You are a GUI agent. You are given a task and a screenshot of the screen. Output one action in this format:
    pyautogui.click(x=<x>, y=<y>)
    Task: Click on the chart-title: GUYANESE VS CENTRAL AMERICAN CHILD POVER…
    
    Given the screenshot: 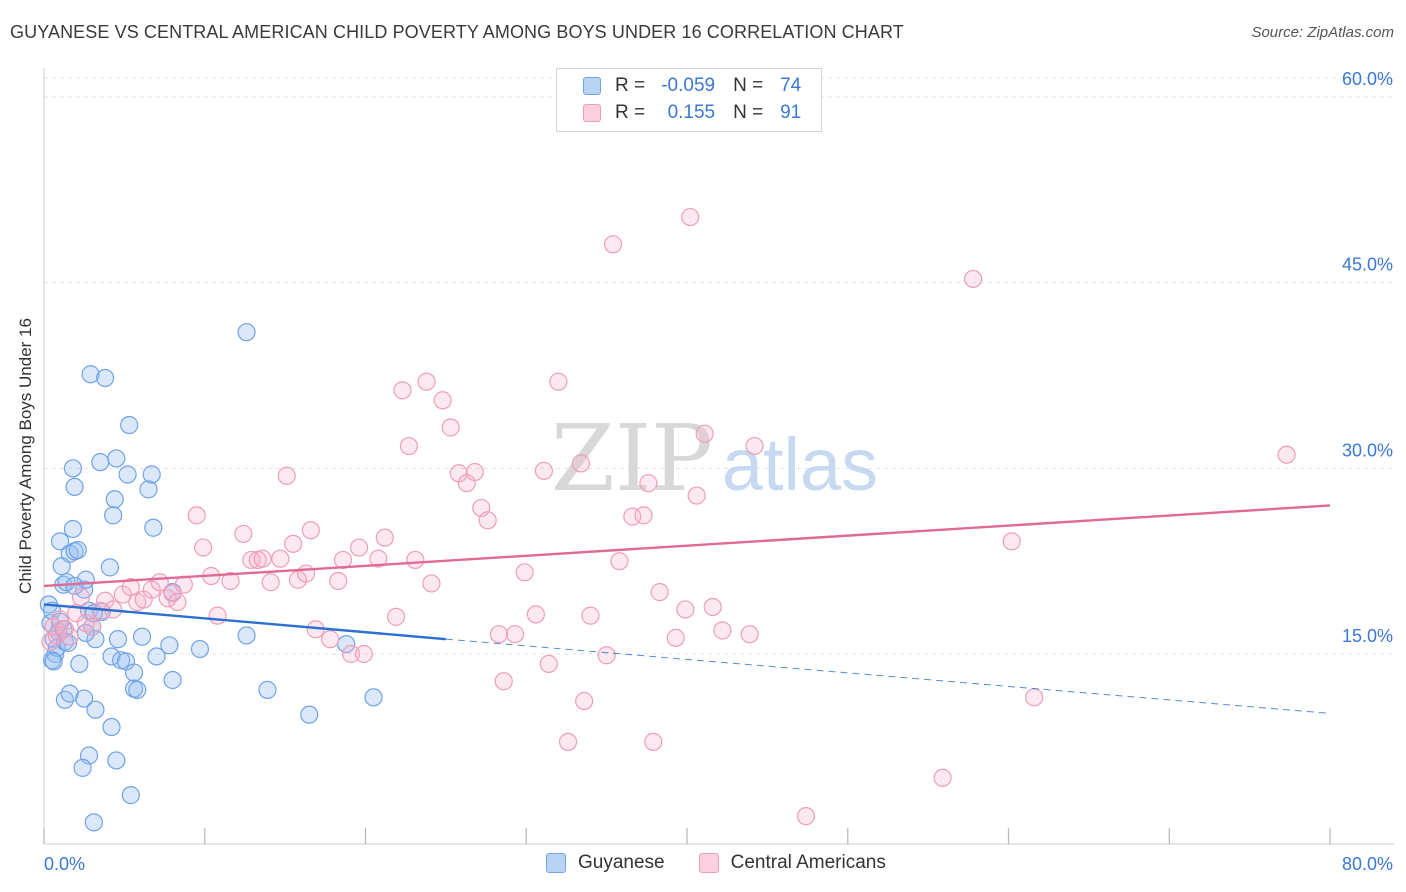 What is the action you would take?
    pyautogui.click(x=457, y=32)
    